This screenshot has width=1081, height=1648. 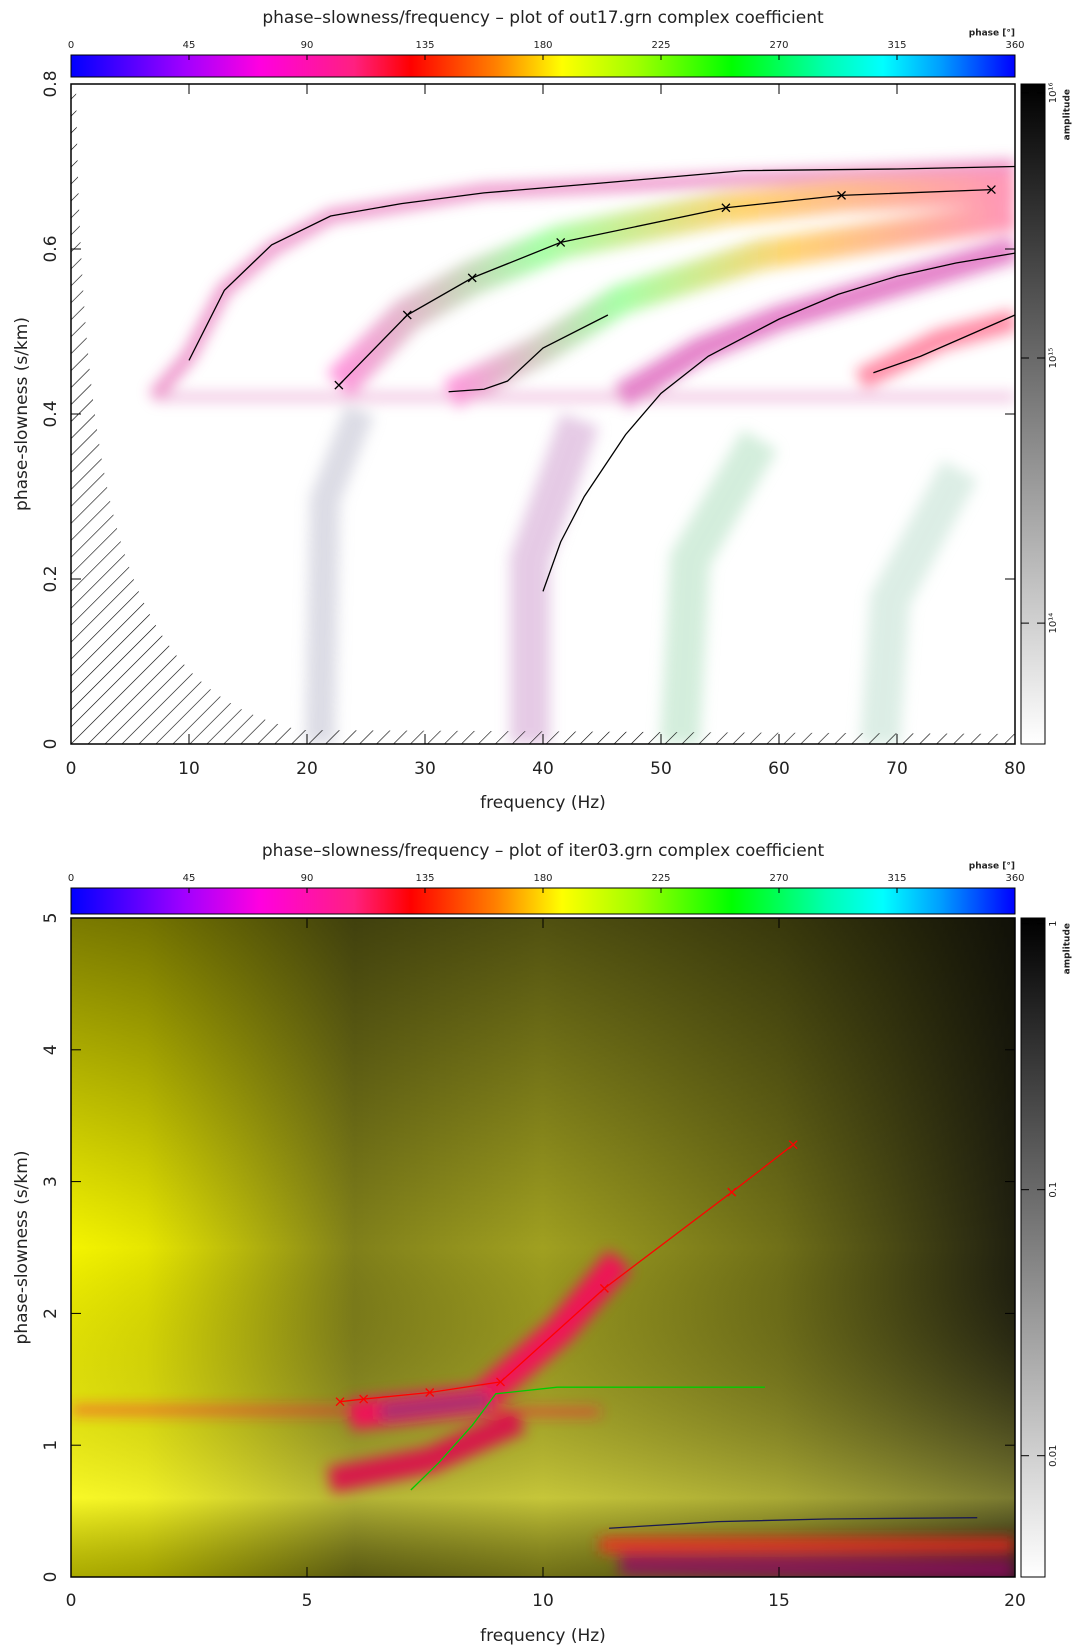 I want to click on y-tick-label: 5, so click(x=51, y=918).